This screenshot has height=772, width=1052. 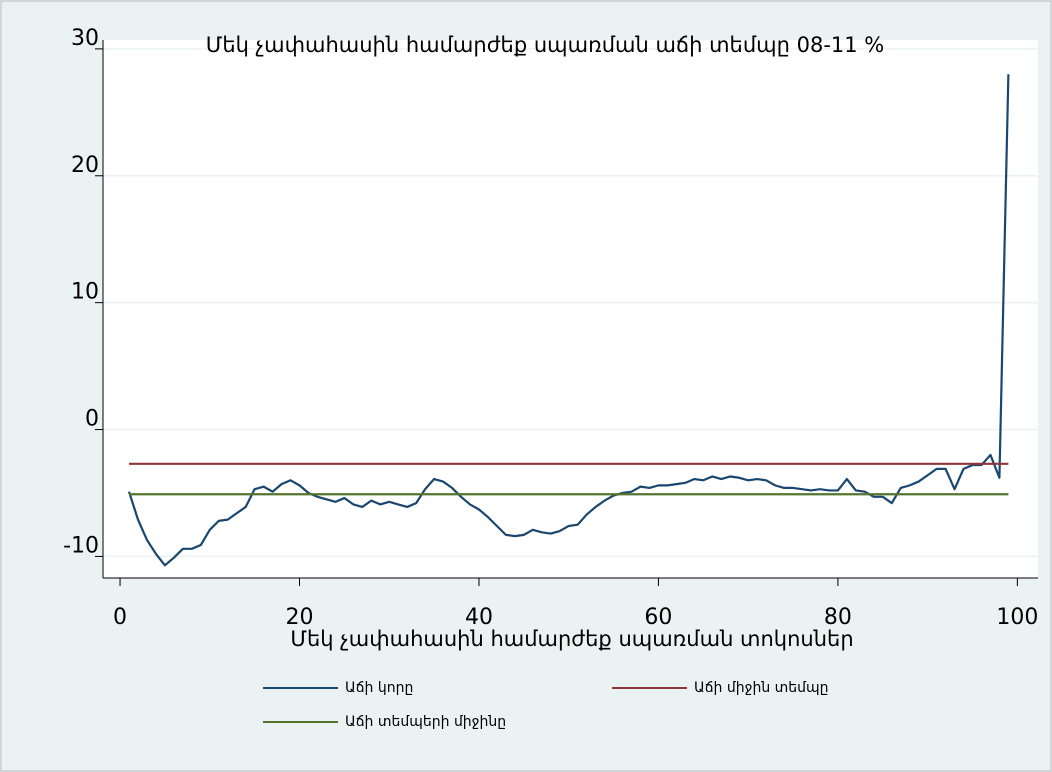 I want to click on y-tick-label: -10, so click(x=81, y=545).